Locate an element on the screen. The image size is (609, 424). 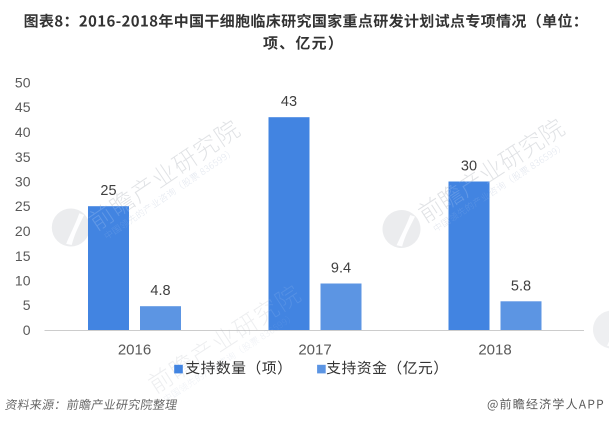
svg-text: 4.8 is located at coordinates (160, 291).